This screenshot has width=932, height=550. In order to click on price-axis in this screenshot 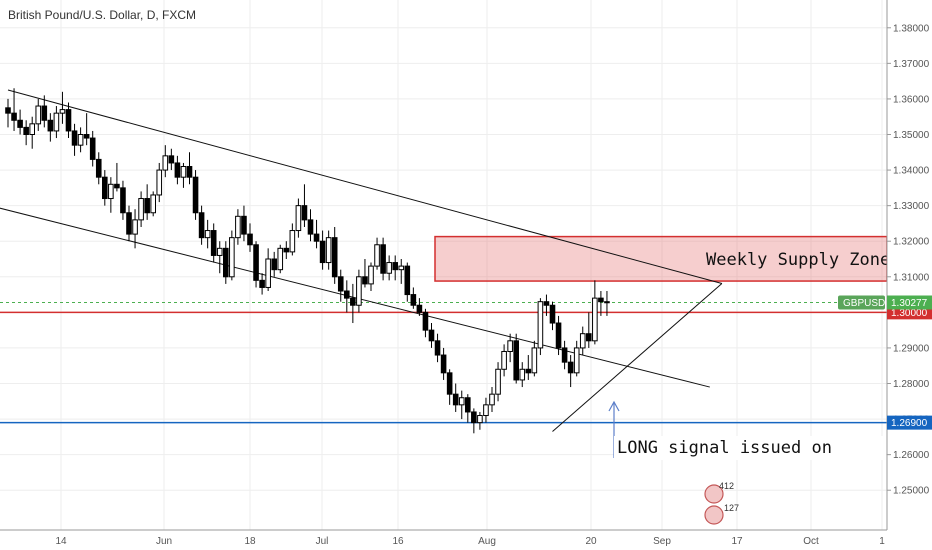, I will do `click(909, 275)`.